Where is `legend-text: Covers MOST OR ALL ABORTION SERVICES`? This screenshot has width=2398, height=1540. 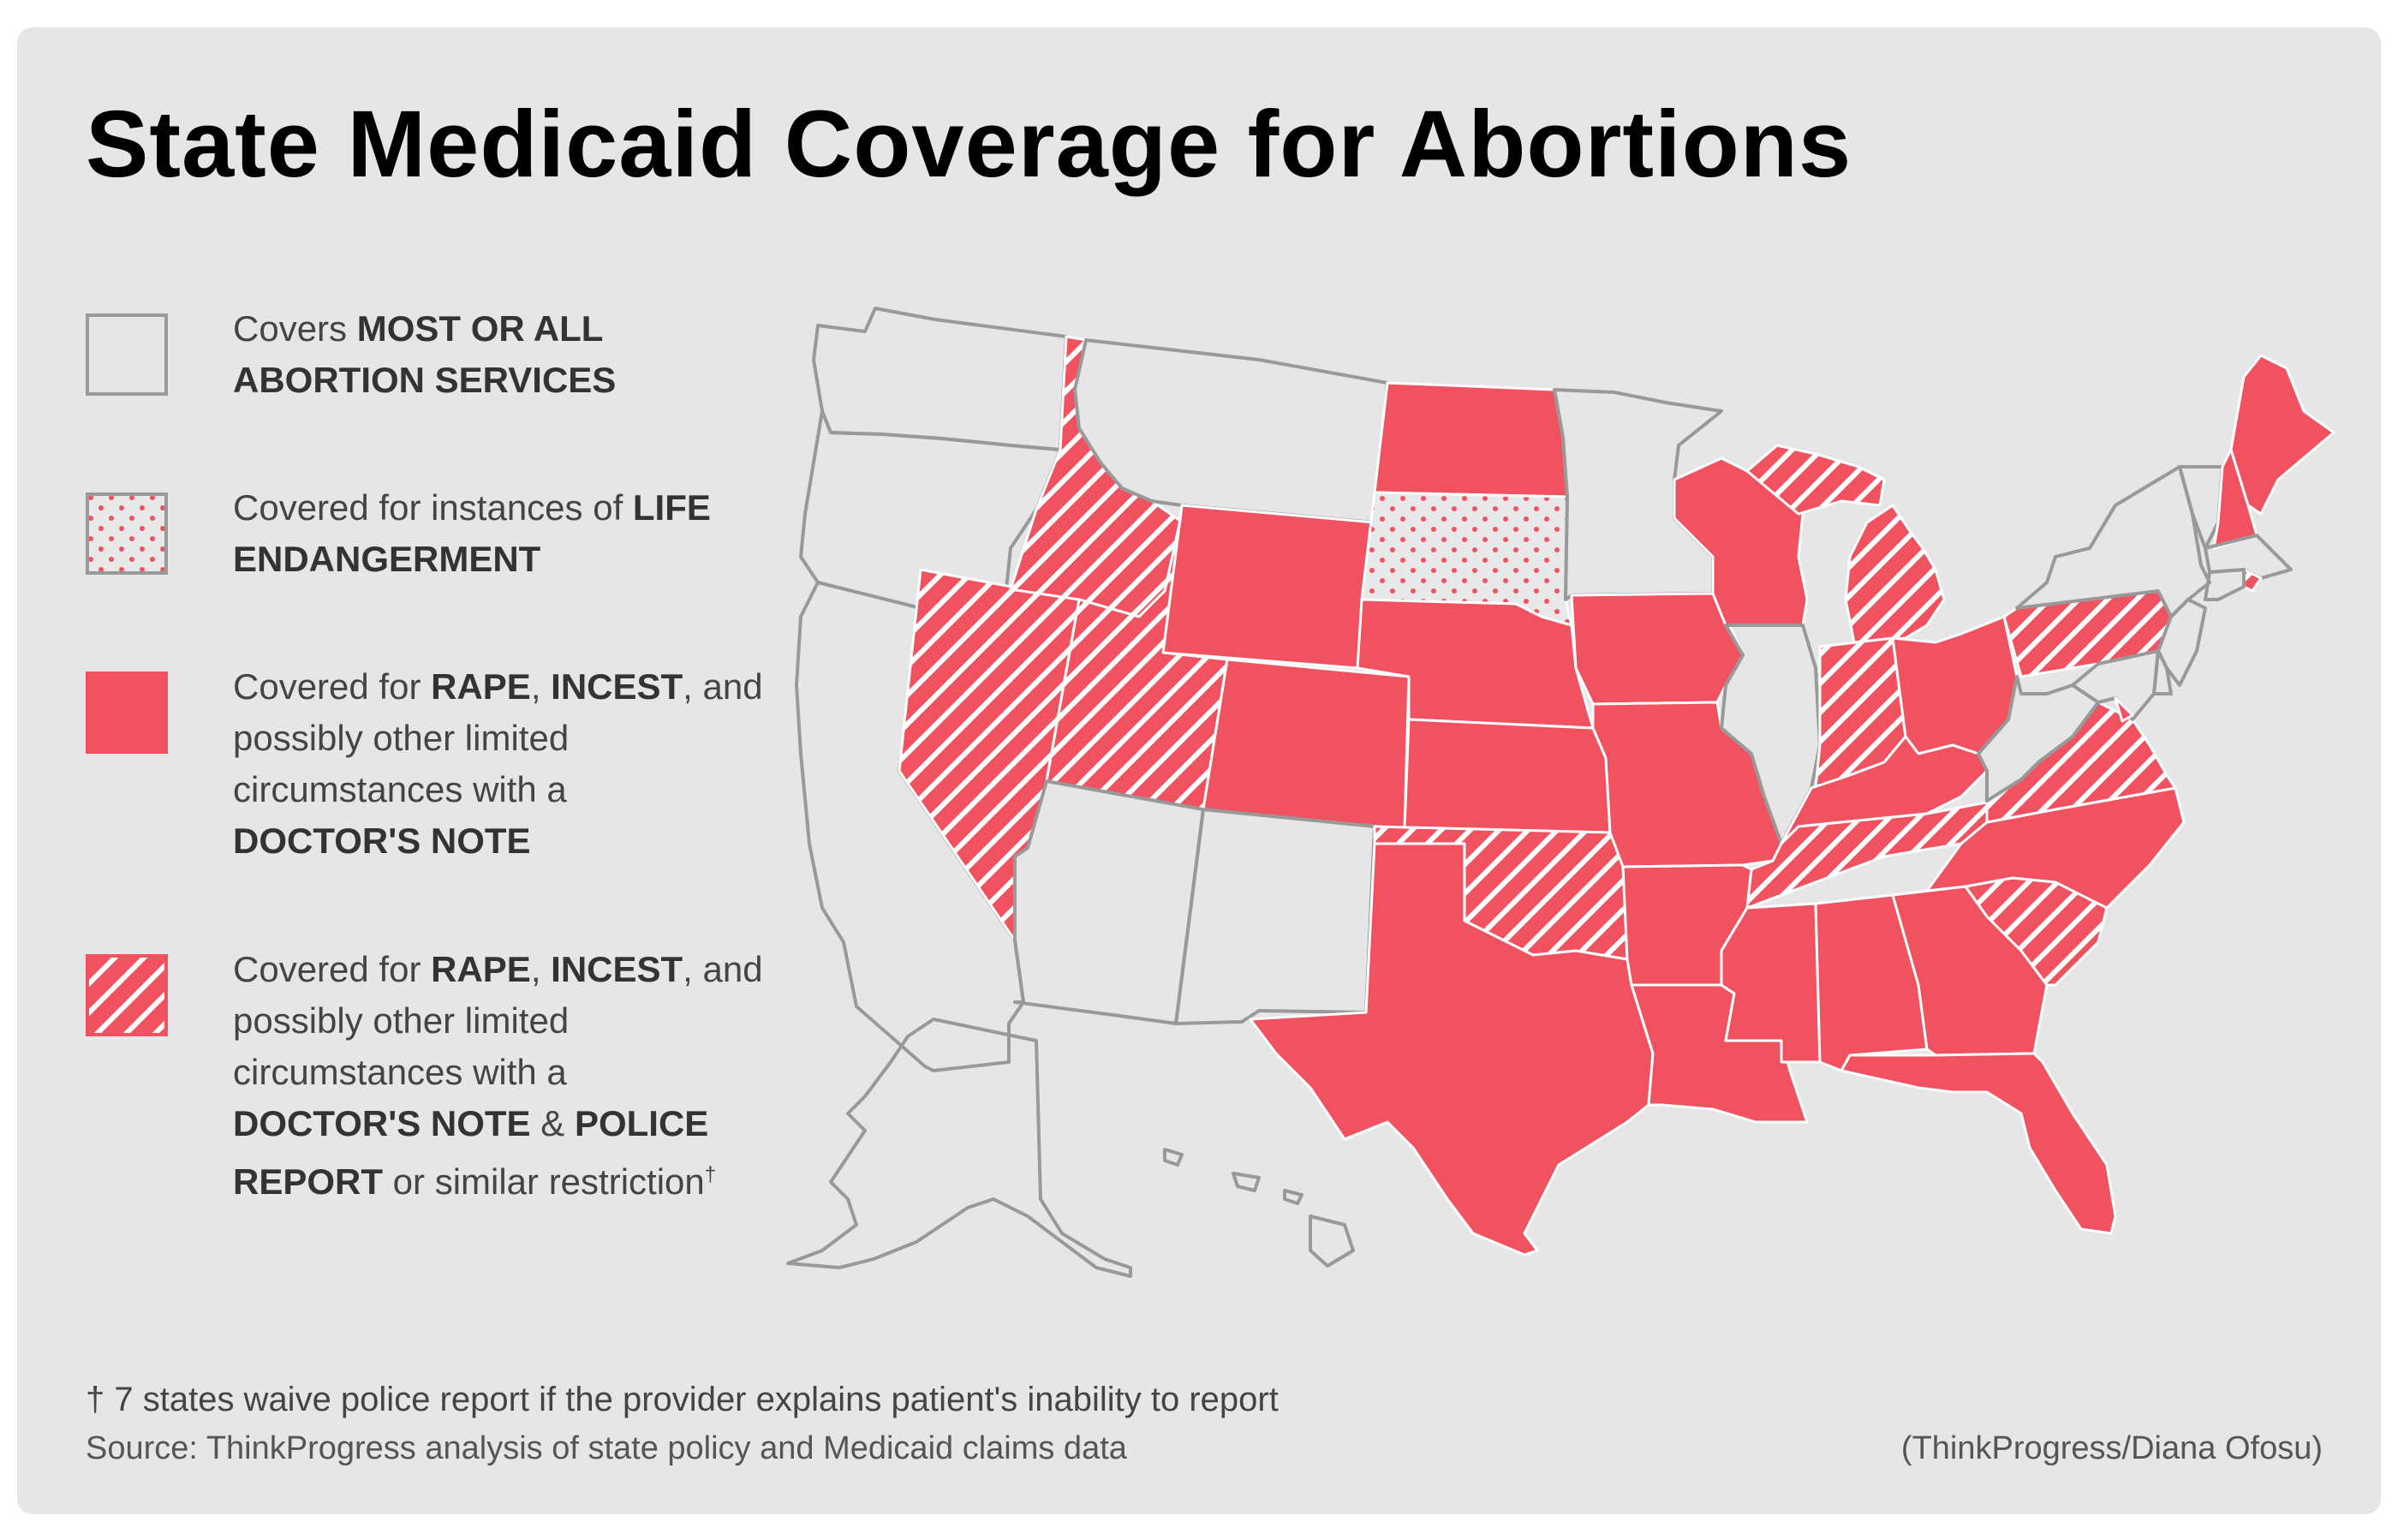 legend-text: Covers MOST OR ALL ABORTION SERVICES is located at coordinates (425, 354).